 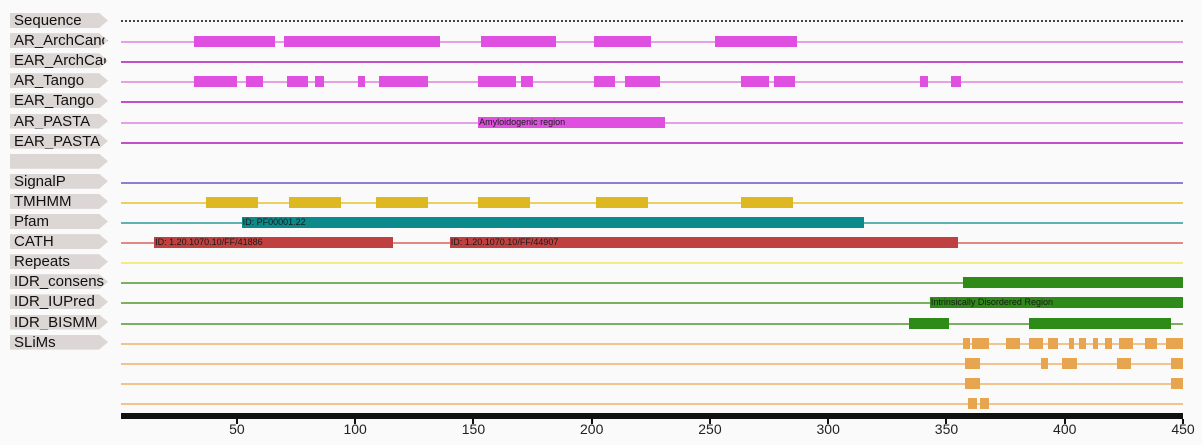 I want to click on feature-idr_consens, so click(x=1073, y=282).